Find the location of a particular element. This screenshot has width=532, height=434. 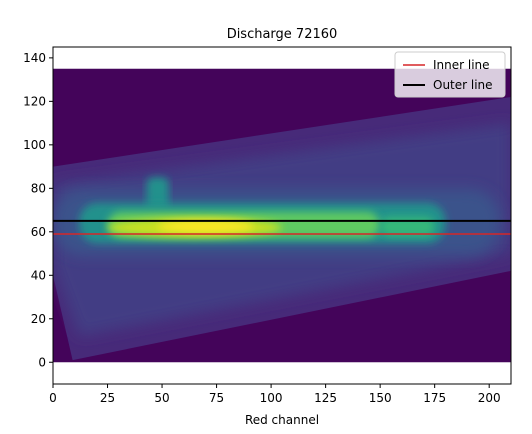

x-tick-label: 0 is located at coordinates (53, 398).